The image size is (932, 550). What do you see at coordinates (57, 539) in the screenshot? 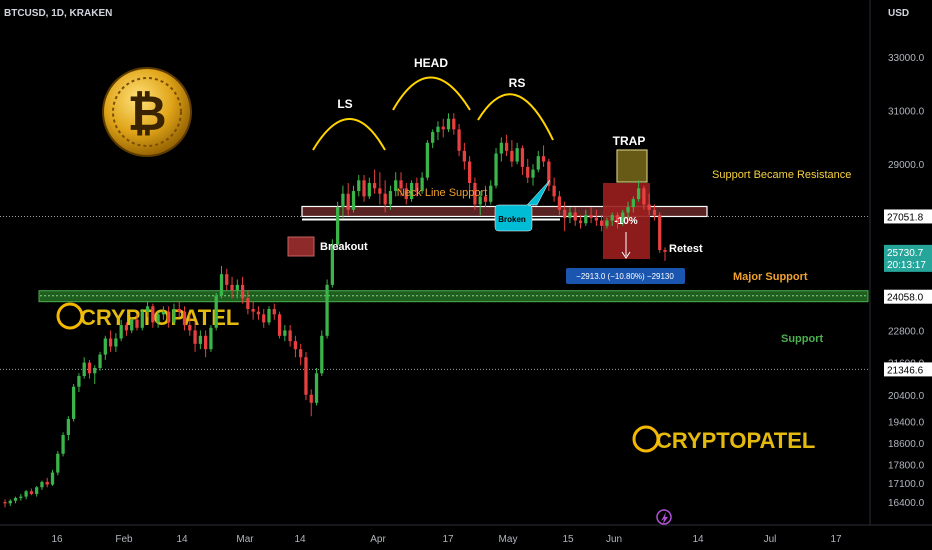
I see `x-tick-label: 16` at bounding box center [57, 539].